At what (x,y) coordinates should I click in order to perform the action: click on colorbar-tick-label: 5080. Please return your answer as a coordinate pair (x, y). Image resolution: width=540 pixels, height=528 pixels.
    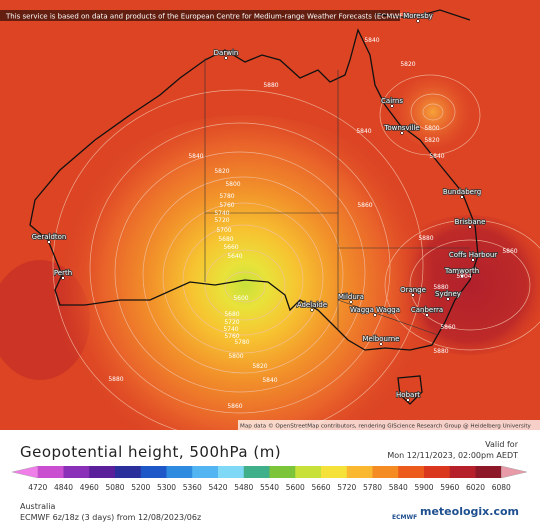
    Looking at the image, I should click on (114, 487).